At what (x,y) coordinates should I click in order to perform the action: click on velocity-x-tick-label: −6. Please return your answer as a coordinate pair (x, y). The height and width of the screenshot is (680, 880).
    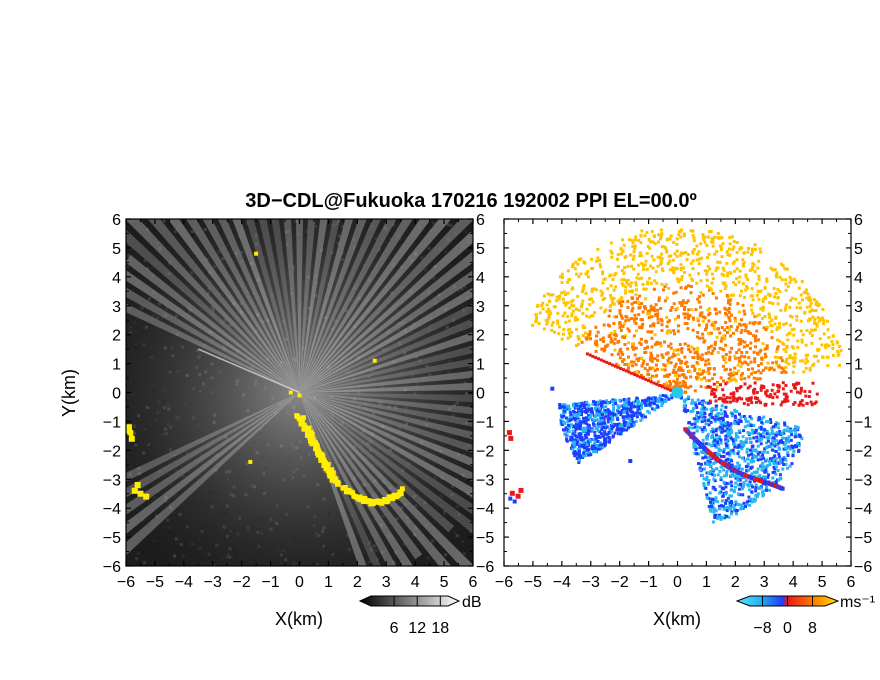
    Looking at the image, I should click on (504, 582).